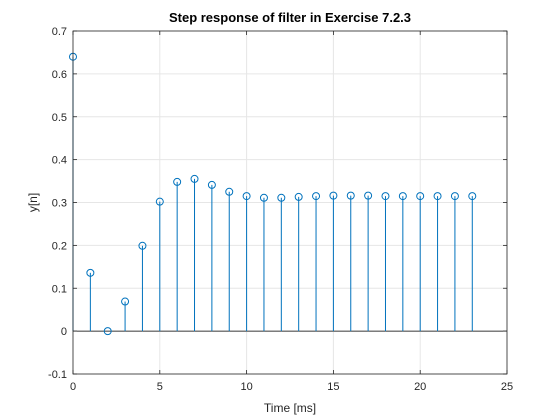 The image size is (560, 420). Describe the element at coordinates (73, 387) in the screenshot. I see `x-tick-label: 0` at that location.